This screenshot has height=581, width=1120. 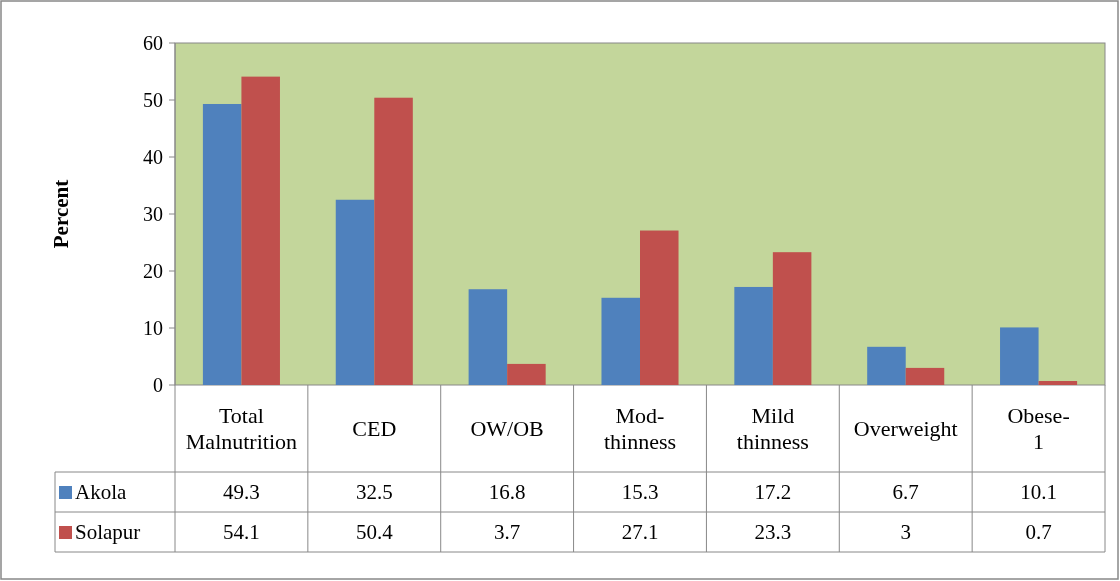 What do you see at coordinates (241, 429) in the screenshot?
I see `x-tick-label: Total Malnutrition` at bounding box center [241, 429].